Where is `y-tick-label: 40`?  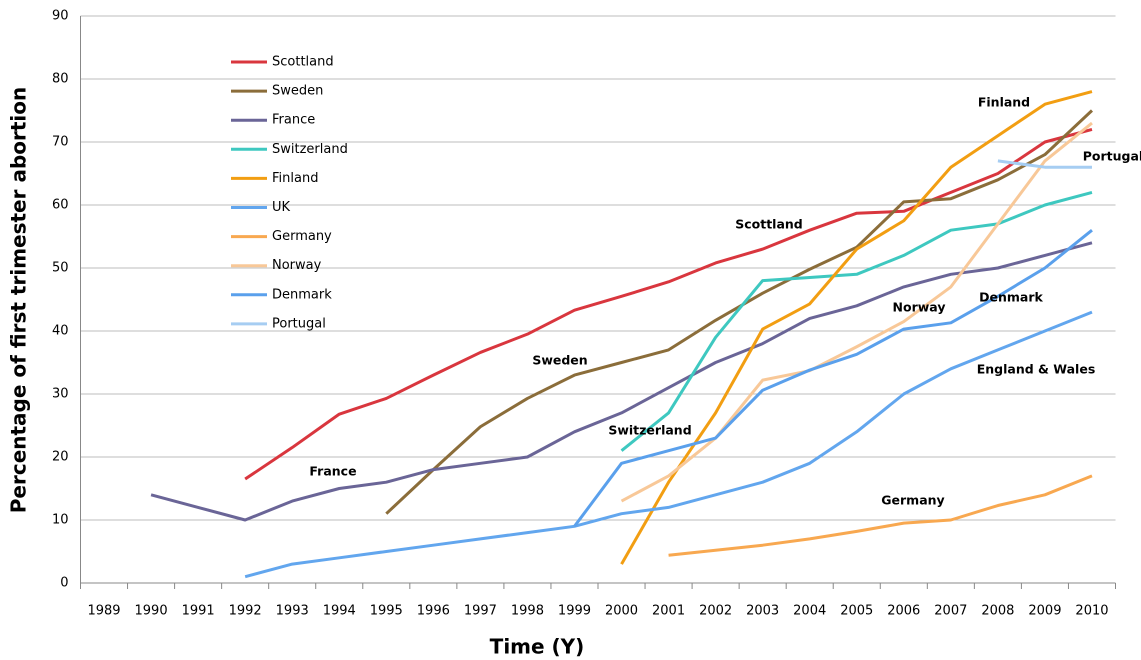 y-tick-label: 40 is located at coordinates (60, 331).